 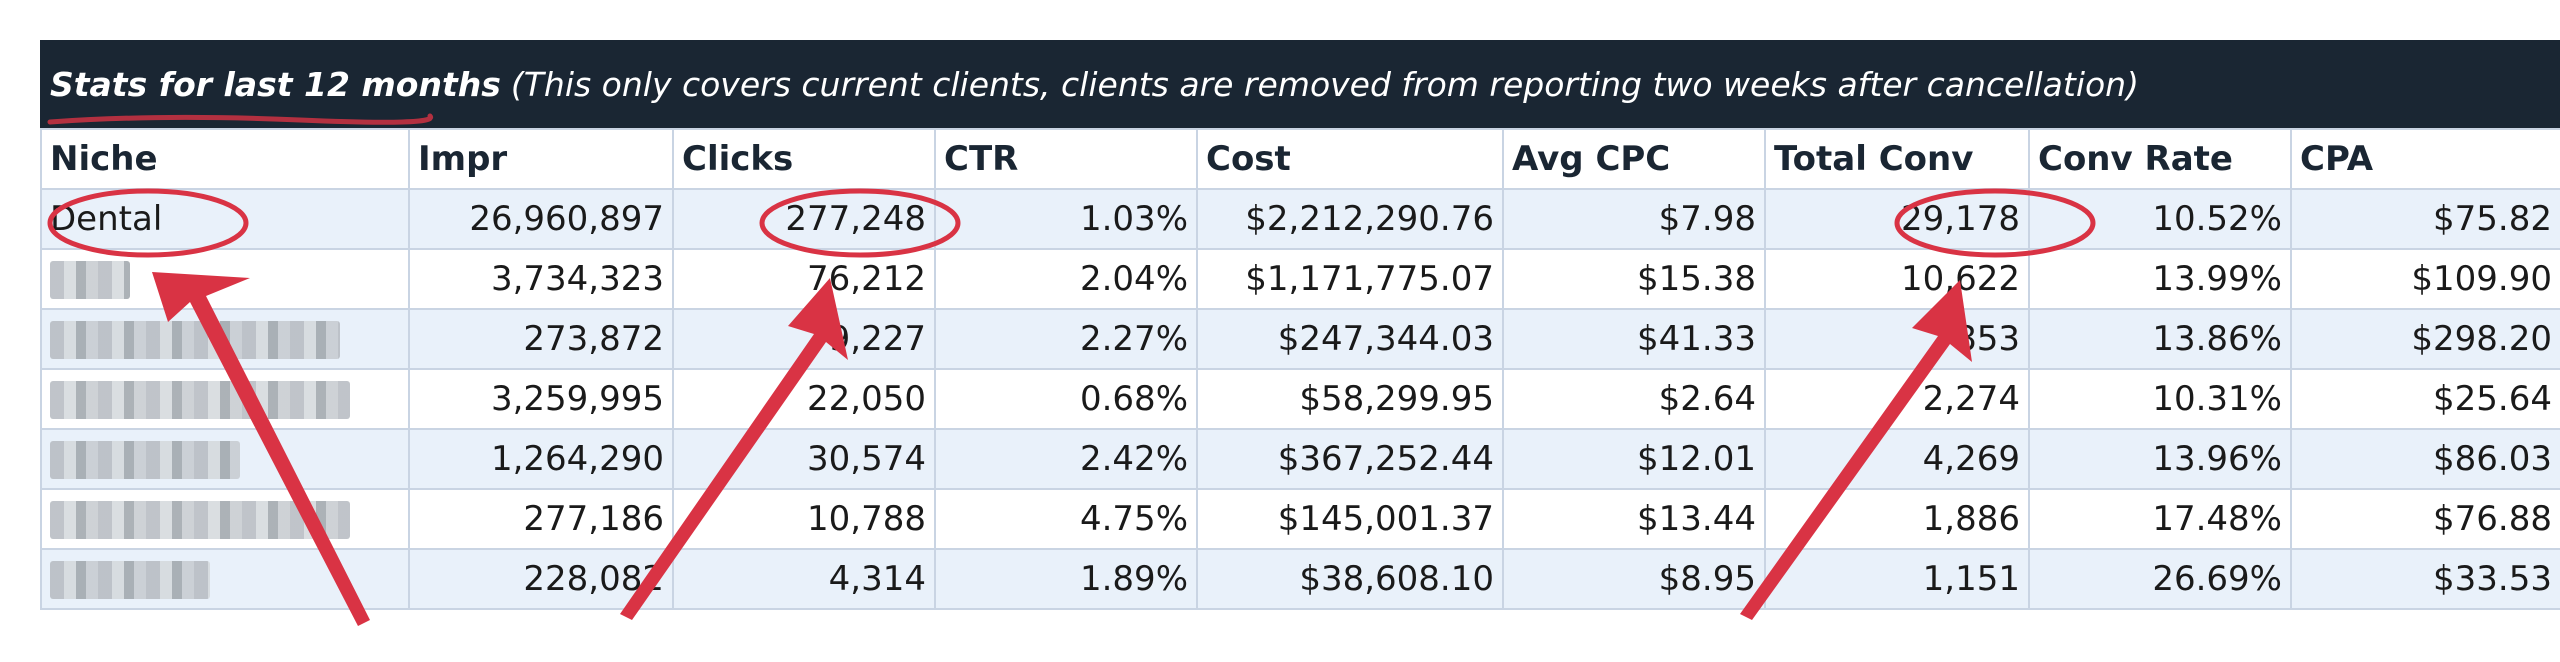 I want to click on header-cpa: CPA, so click(x=2425, y=159).